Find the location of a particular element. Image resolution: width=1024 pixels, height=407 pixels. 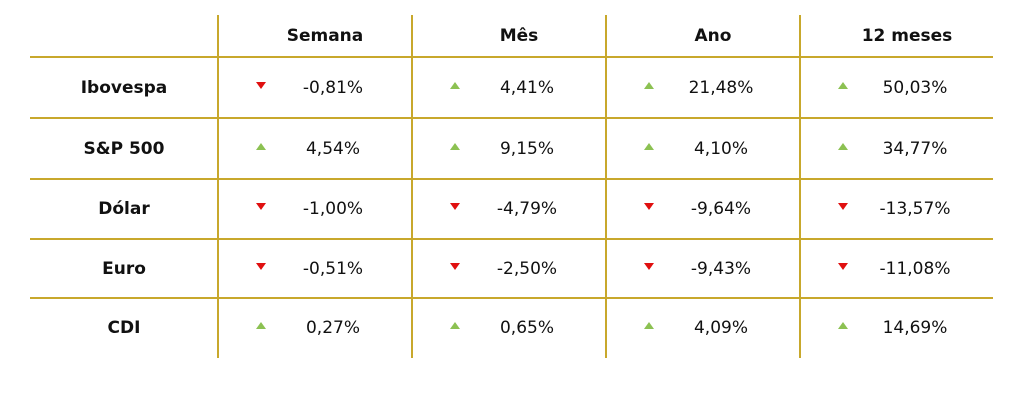

value-cell: 4,54% is located at coordinates (332, 148).